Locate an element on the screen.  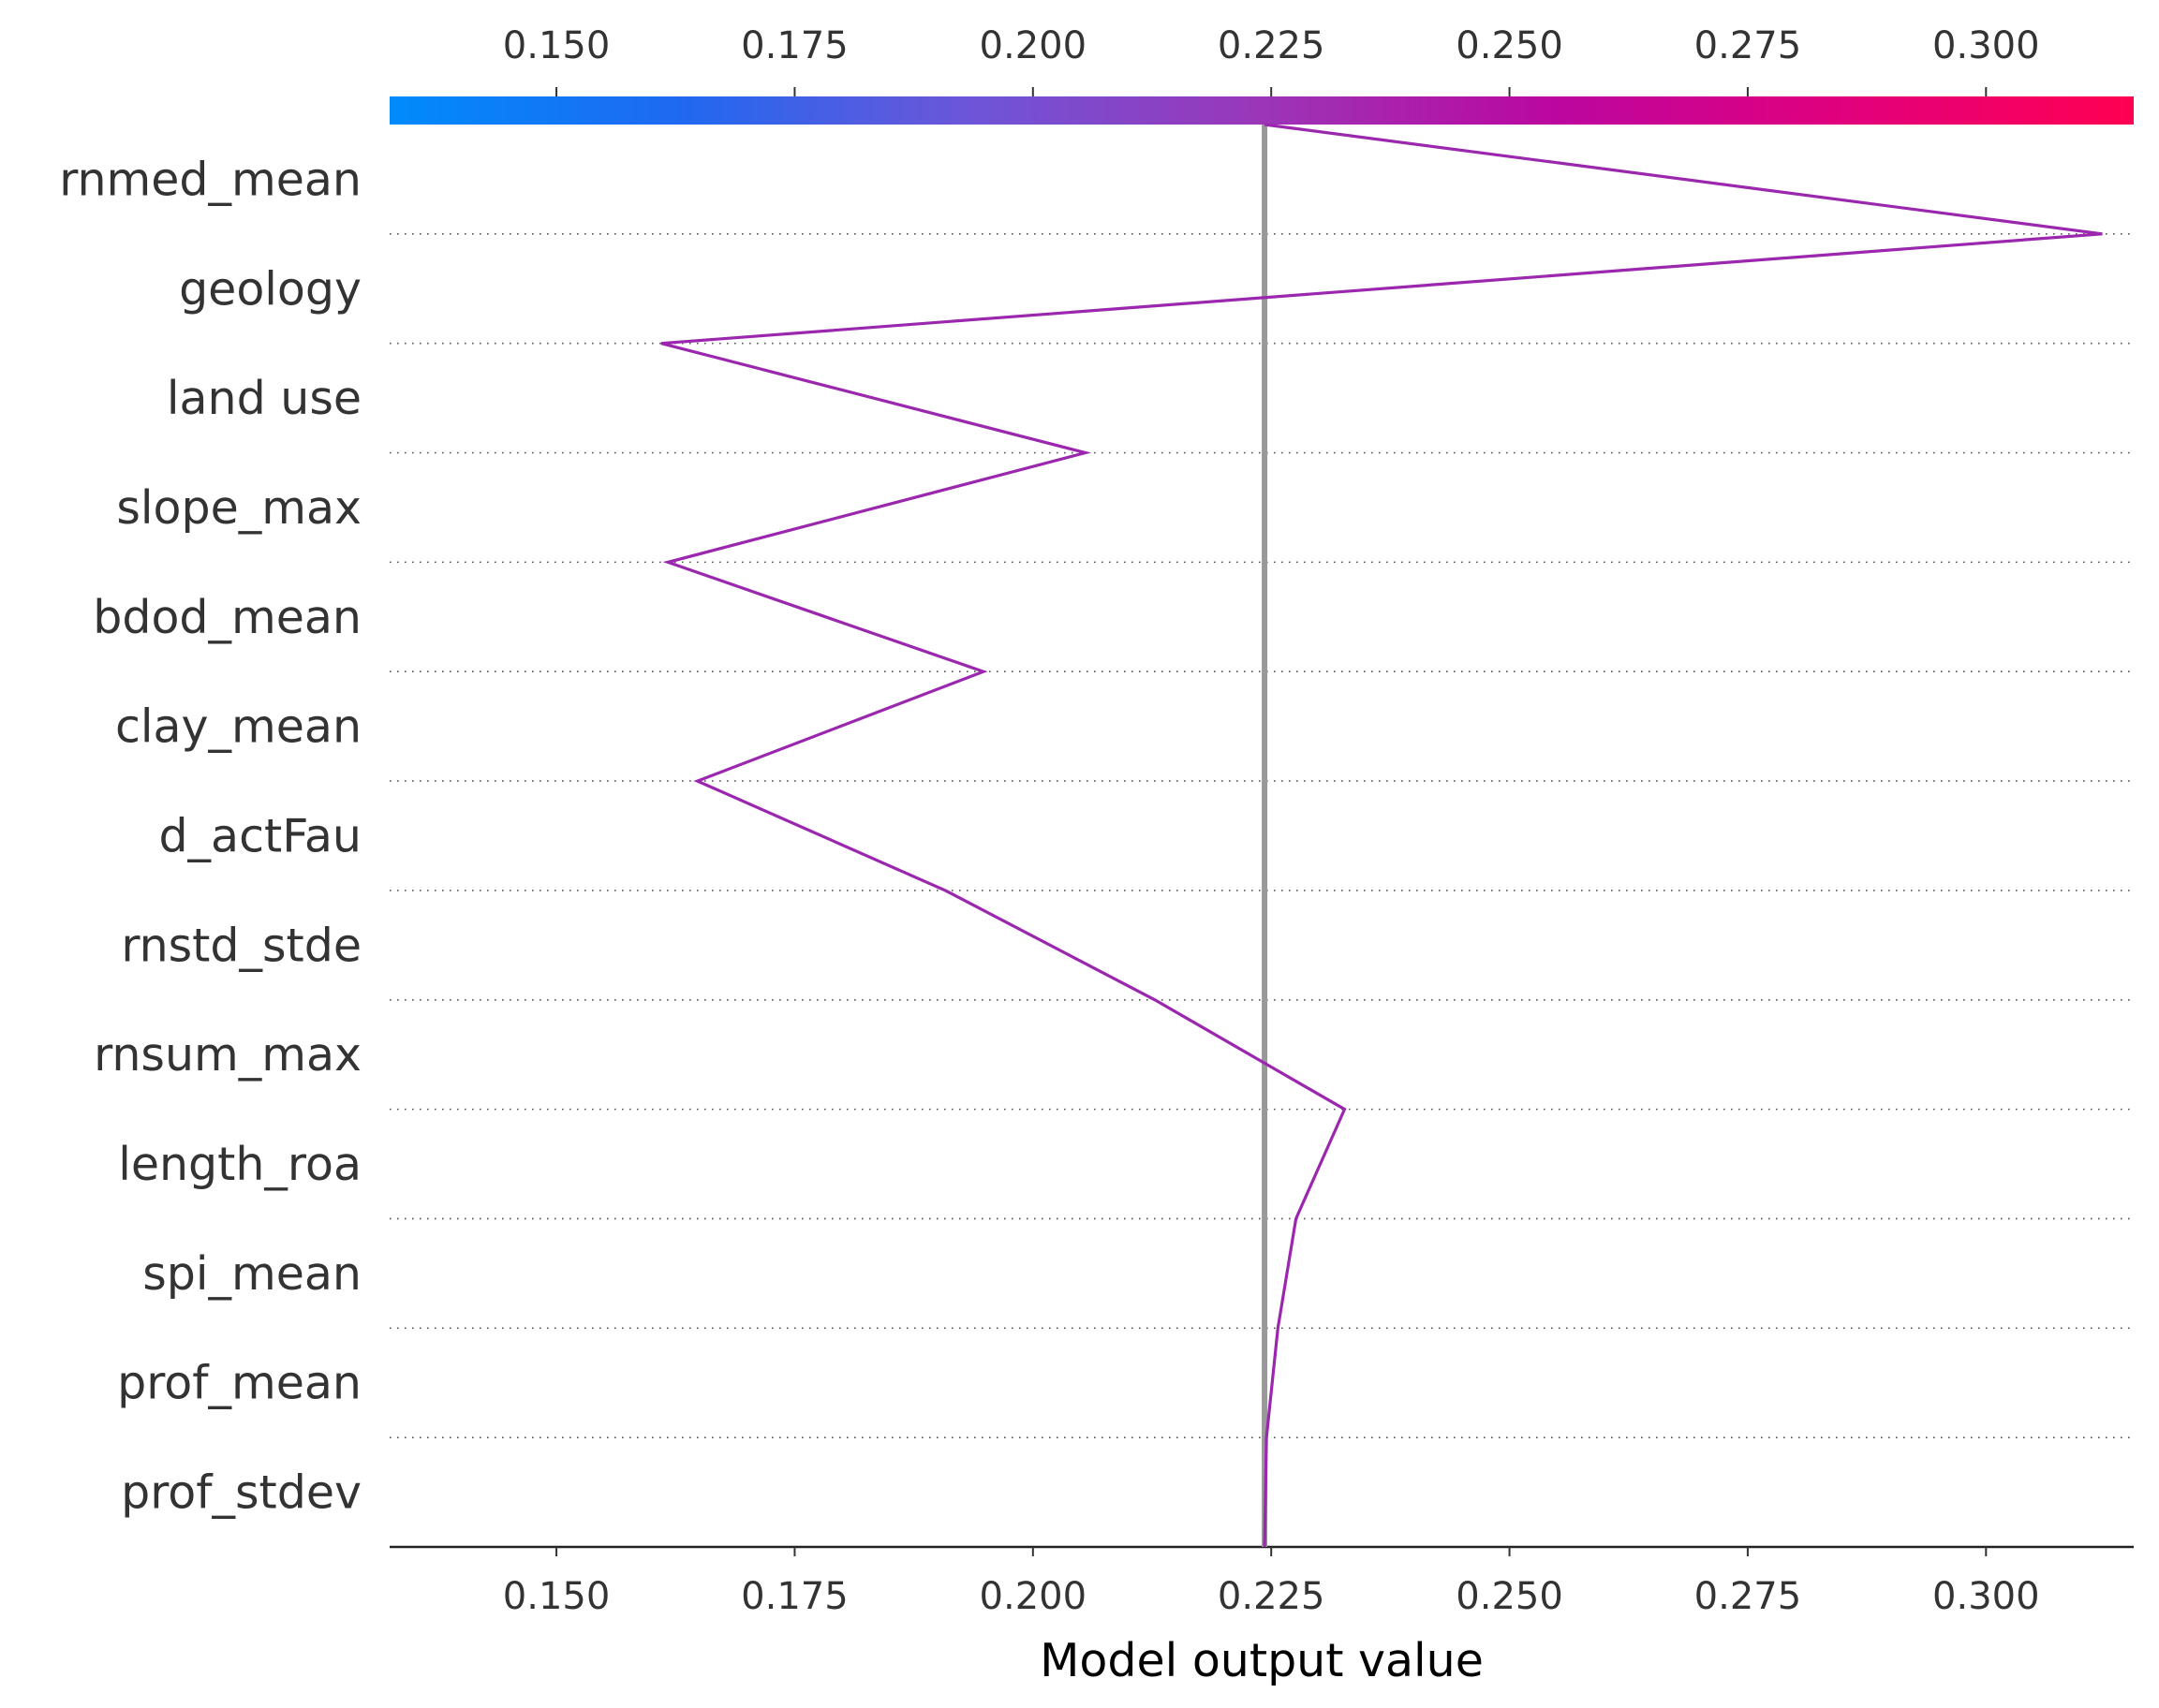
bottom-tick-label: 0.175 is located at coordinates (795, 1596).